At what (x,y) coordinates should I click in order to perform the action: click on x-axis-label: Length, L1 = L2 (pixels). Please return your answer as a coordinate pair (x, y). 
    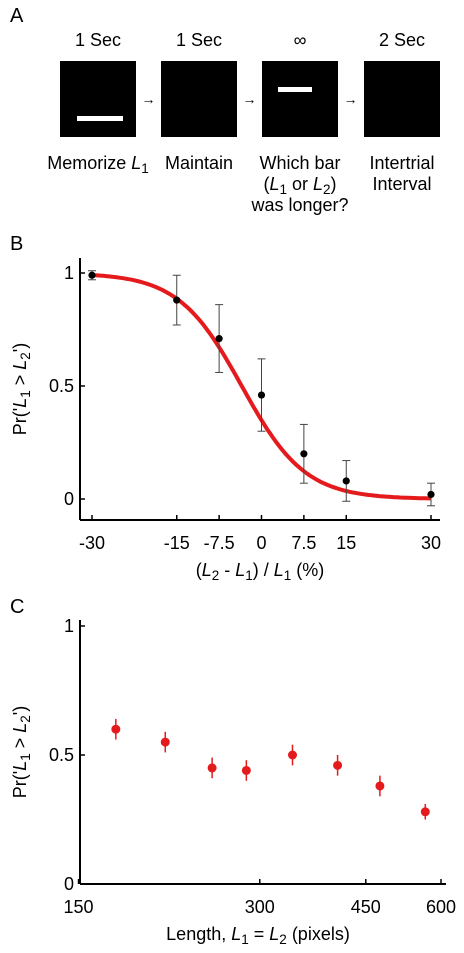
    Looking at the image, I should click on (258, 935).